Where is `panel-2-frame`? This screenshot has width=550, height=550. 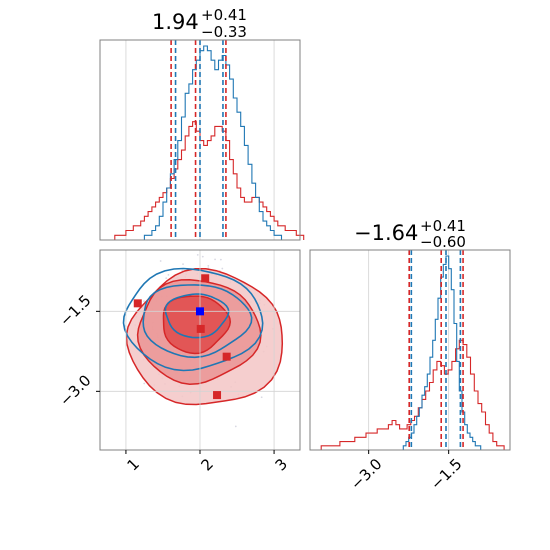 panel-2-frame is located at coordinates (410, 350).